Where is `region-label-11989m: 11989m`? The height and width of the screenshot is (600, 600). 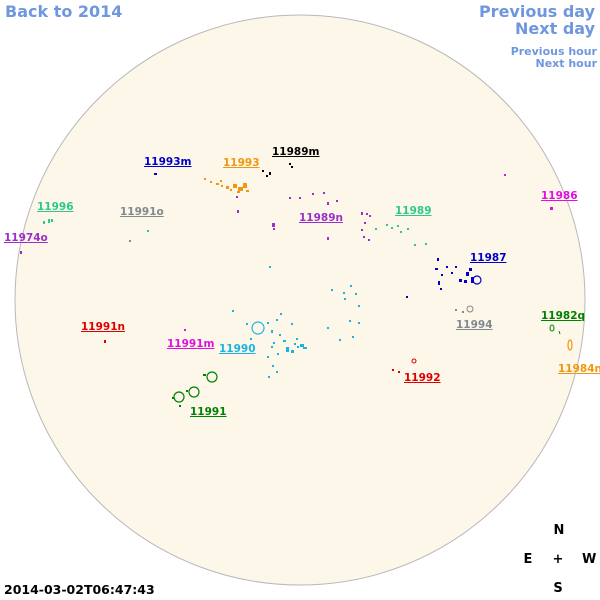
region-label-11989m: 11989m is located at coordinates (296, 152).